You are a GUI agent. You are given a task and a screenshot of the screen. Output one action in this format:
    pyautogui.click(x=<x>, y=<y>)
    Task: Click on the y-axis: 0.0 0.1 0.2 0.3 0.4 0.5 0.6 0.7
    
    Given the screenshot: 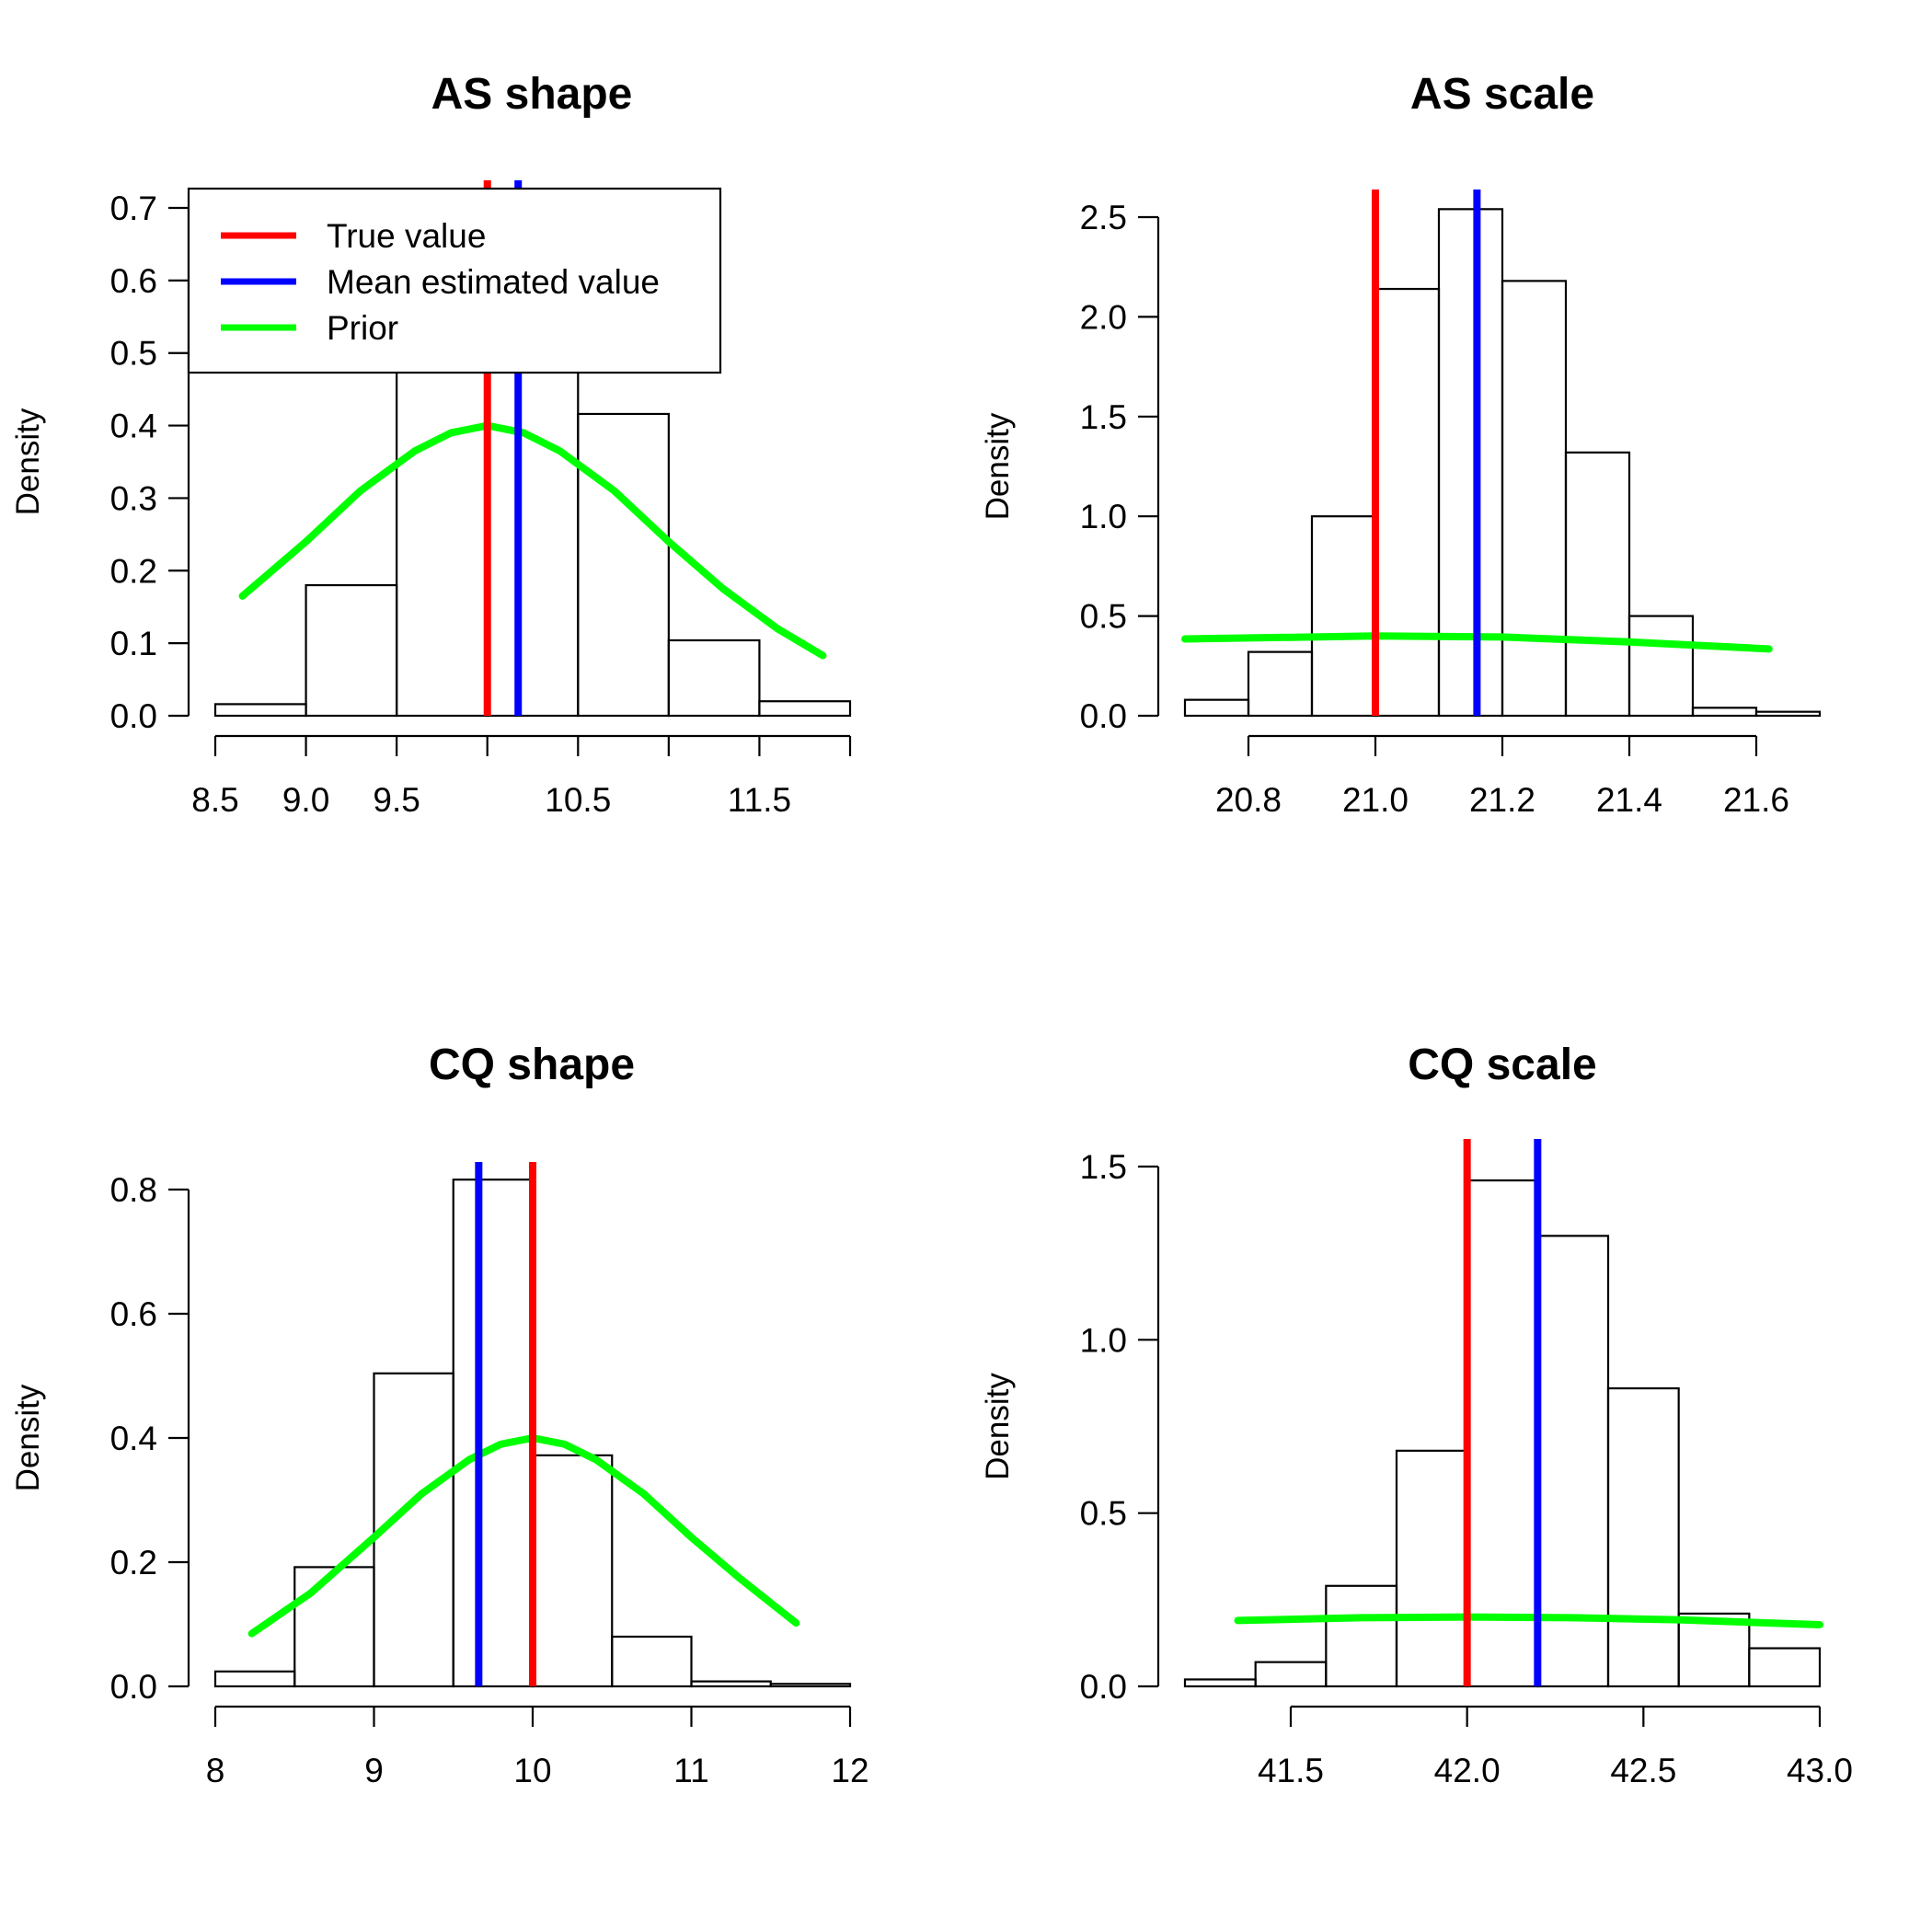 What is the action you would take?
    pyautogui.click(x=150, y=462)
    